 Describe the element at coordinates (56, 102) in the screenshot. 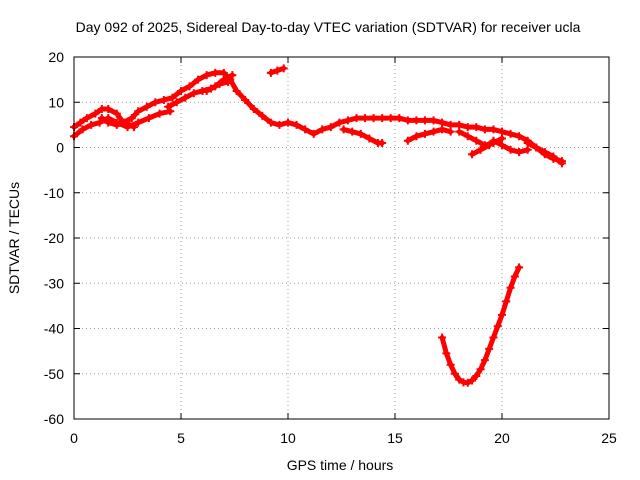

I see `y-tick-label: 10` at that location.